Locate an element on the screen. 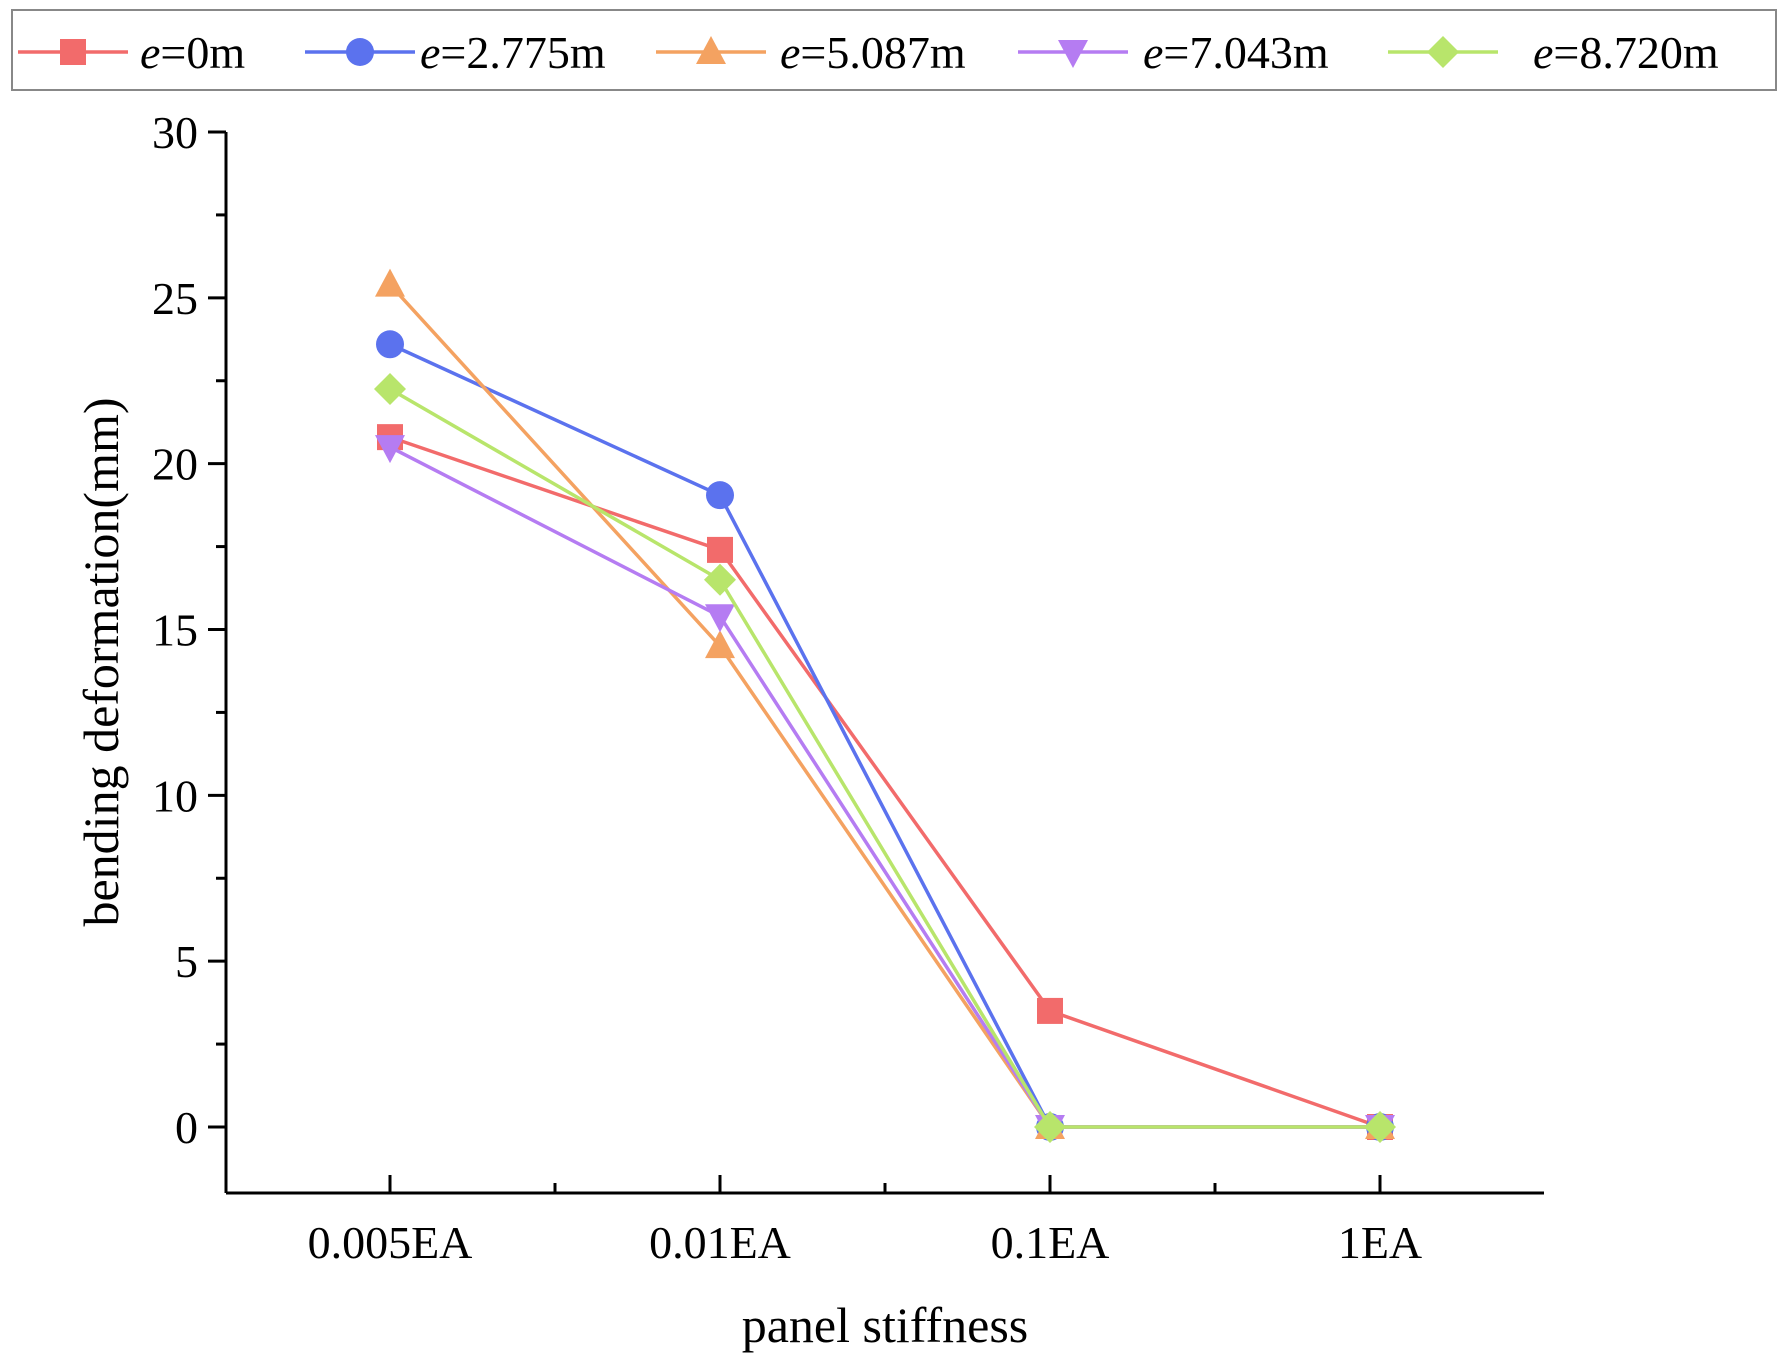  legend-item: e=8.720m is located at coordinates (1553, 52).